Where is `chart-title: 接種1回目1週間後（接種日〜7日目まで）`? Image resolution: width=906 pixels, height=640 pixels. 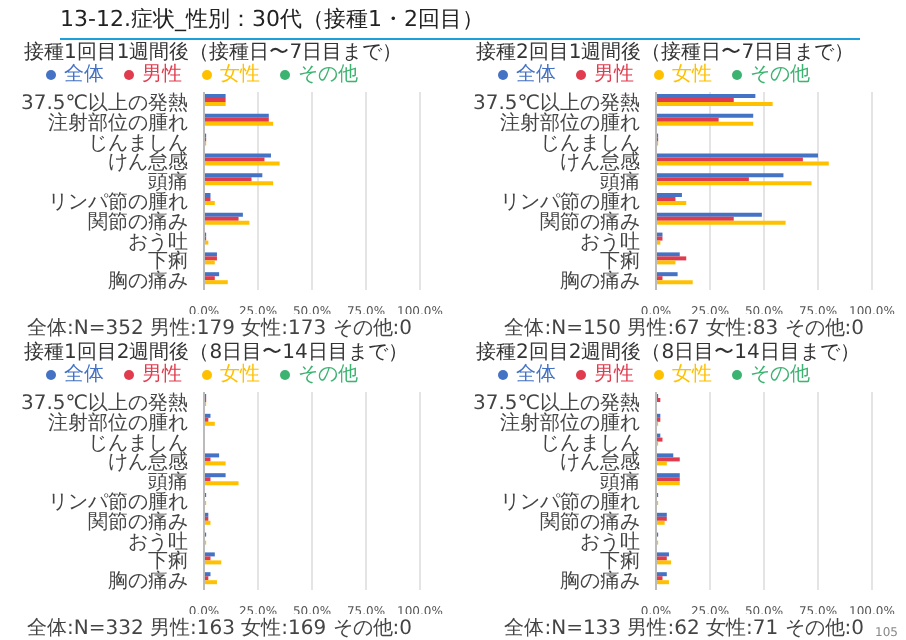 chart-title: 接種1回目1週間後（接種日〜7日目まで） is located at coordinates (213, 52).